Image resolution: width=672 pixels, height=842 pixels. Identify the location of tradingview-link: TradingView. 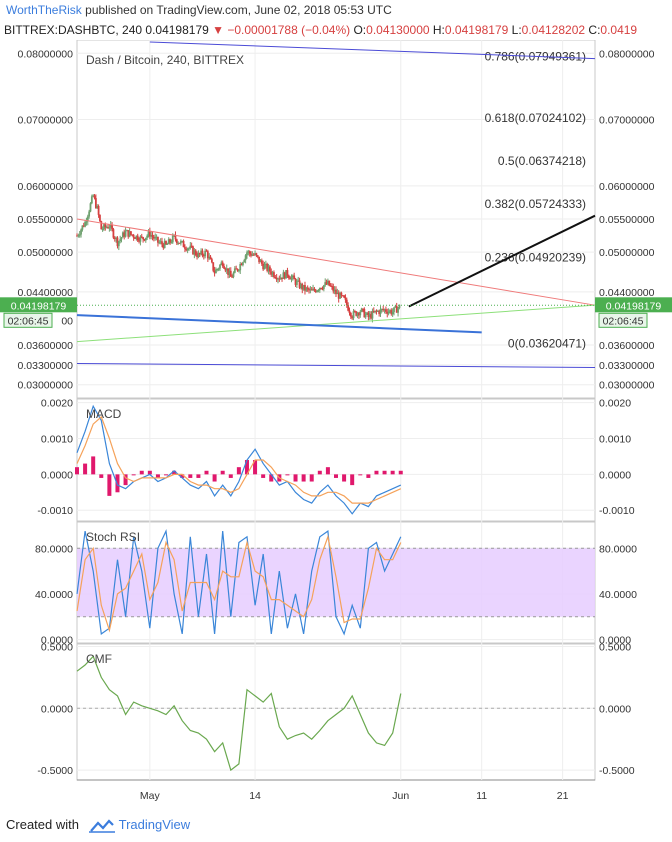
(154, 824).